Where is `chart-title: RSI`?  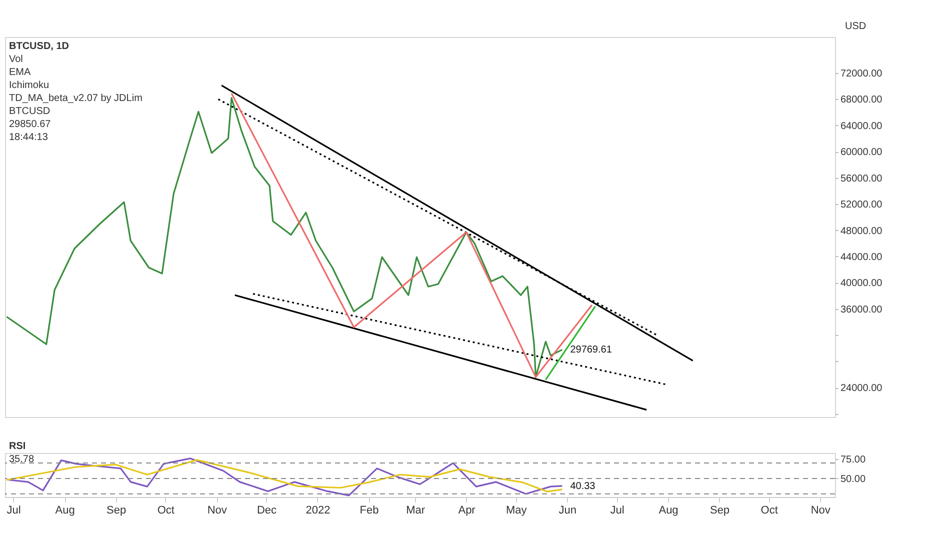 chart-title: RSI is located at coordinates (17, 446).